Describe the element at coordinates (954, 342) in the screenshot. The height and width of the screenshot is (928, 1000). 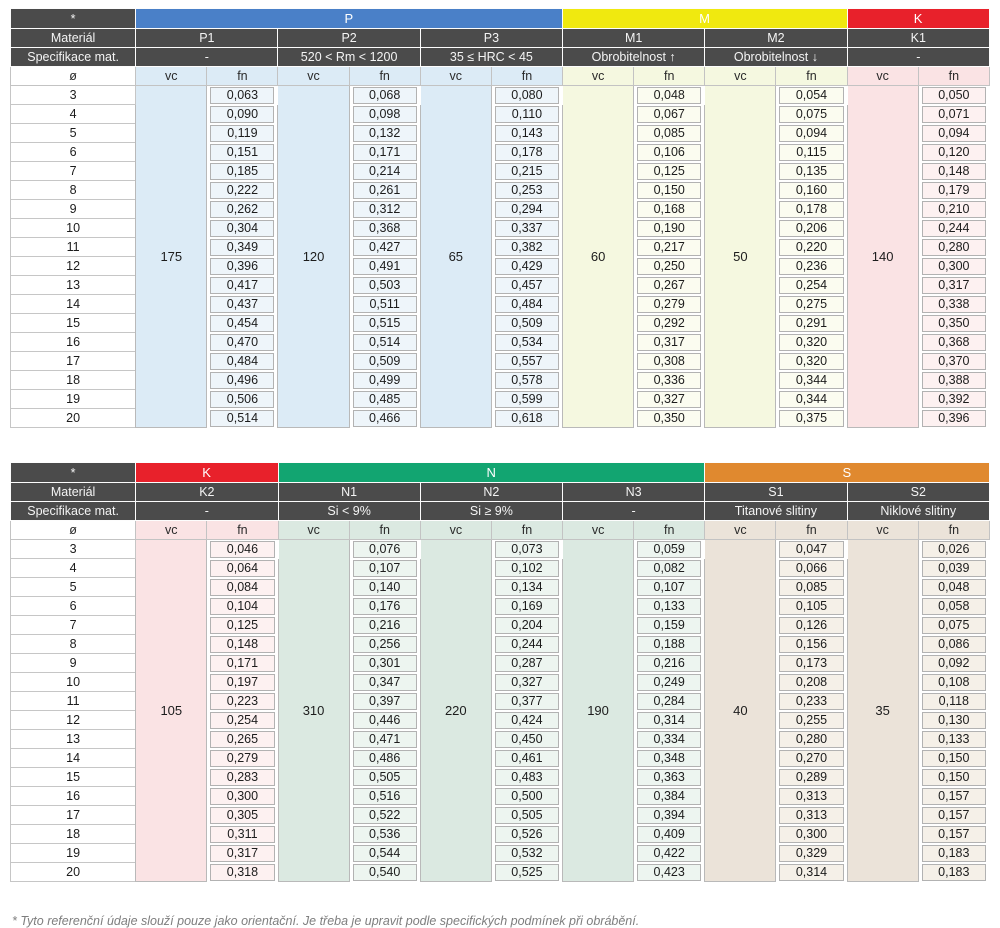
I see `fn-cell: 0,368` at that location.